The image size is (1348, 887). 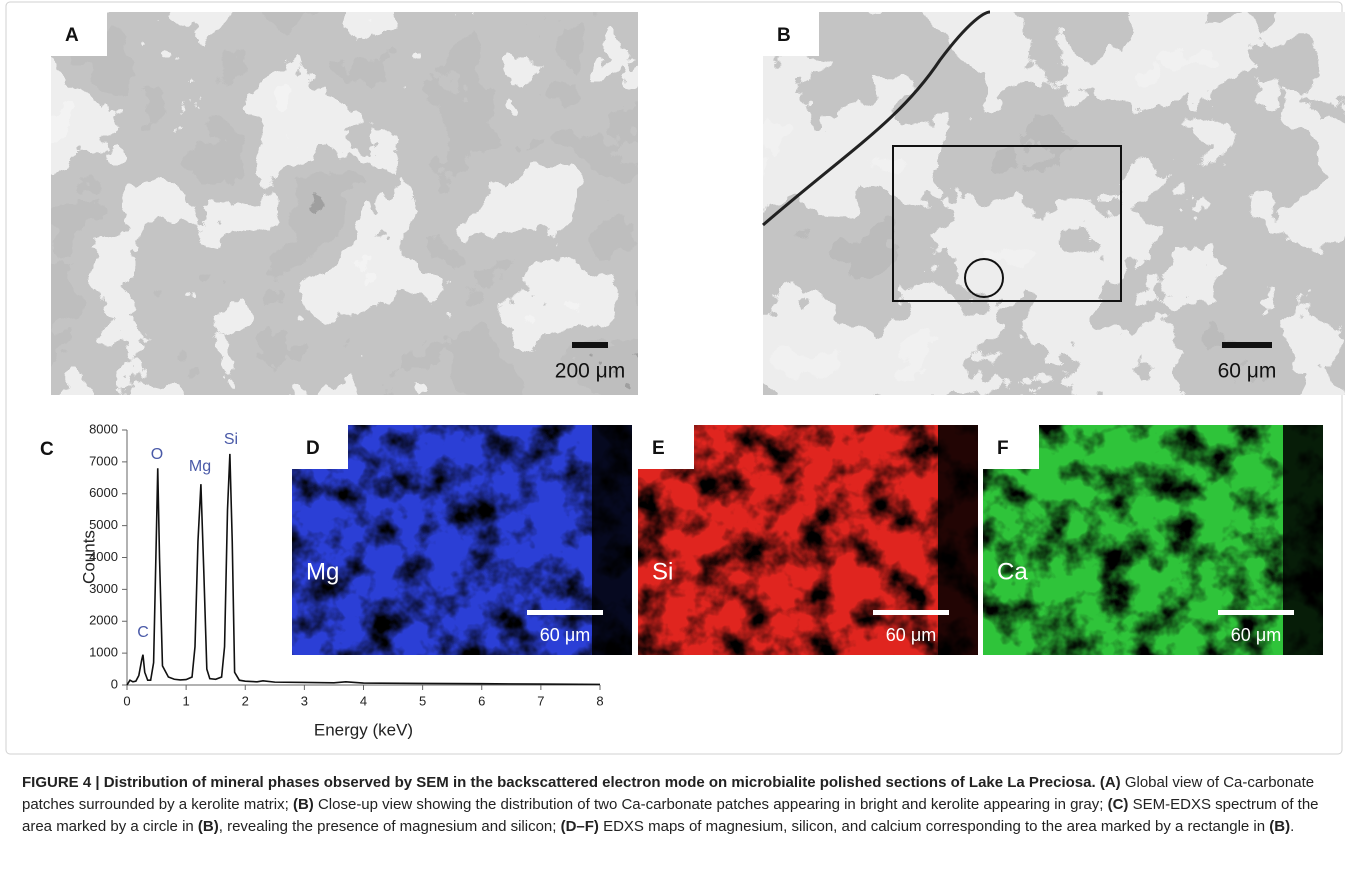 What do you see at coordinates (200, 466) in the screenshot?
I see `peak-label: Mg` at bounding box center [200, 466].